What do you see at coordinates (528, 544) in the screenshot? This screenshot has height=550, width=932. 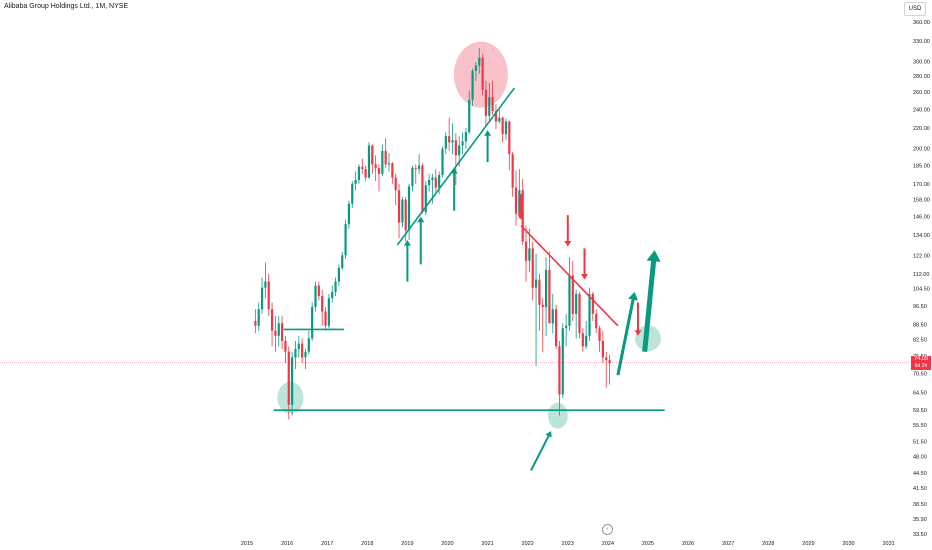 I see `x-tick-label: 2022` at bounding box center [528, 544].